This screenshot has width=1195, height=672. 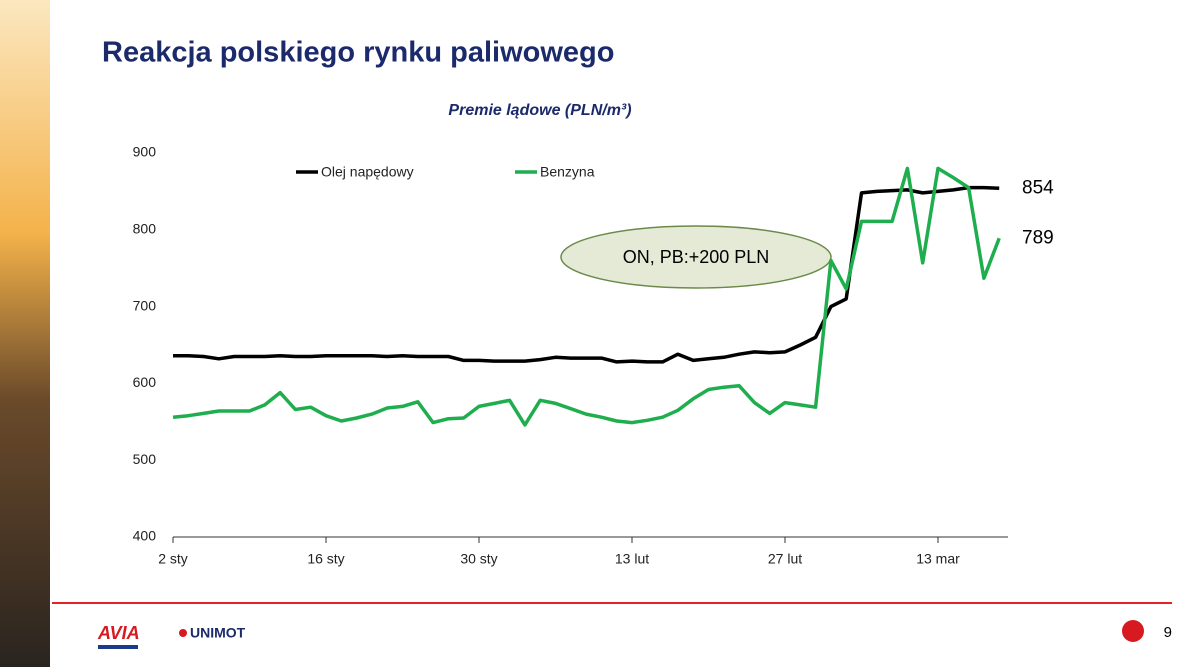 I want to click on legend-label: Benzyna, so click(x=567, y=172).